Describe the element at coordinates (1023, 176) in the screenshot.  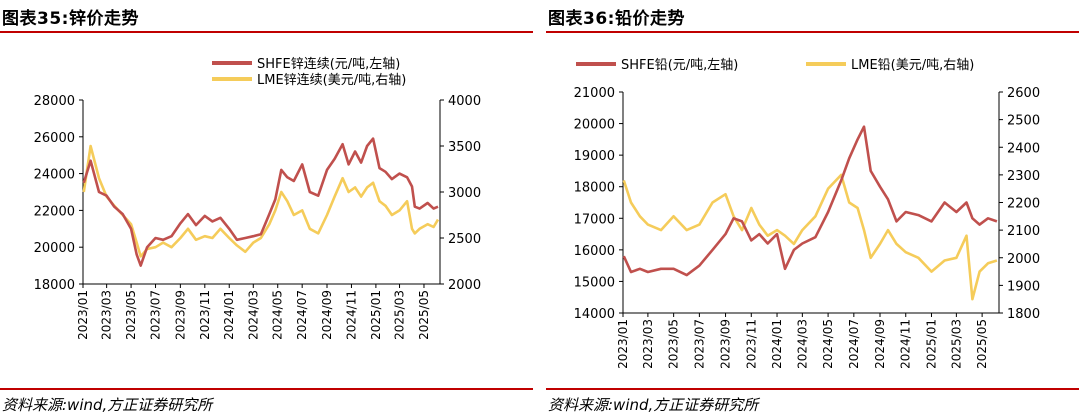
I see `right-axis-tick-label: 2300` at that location.